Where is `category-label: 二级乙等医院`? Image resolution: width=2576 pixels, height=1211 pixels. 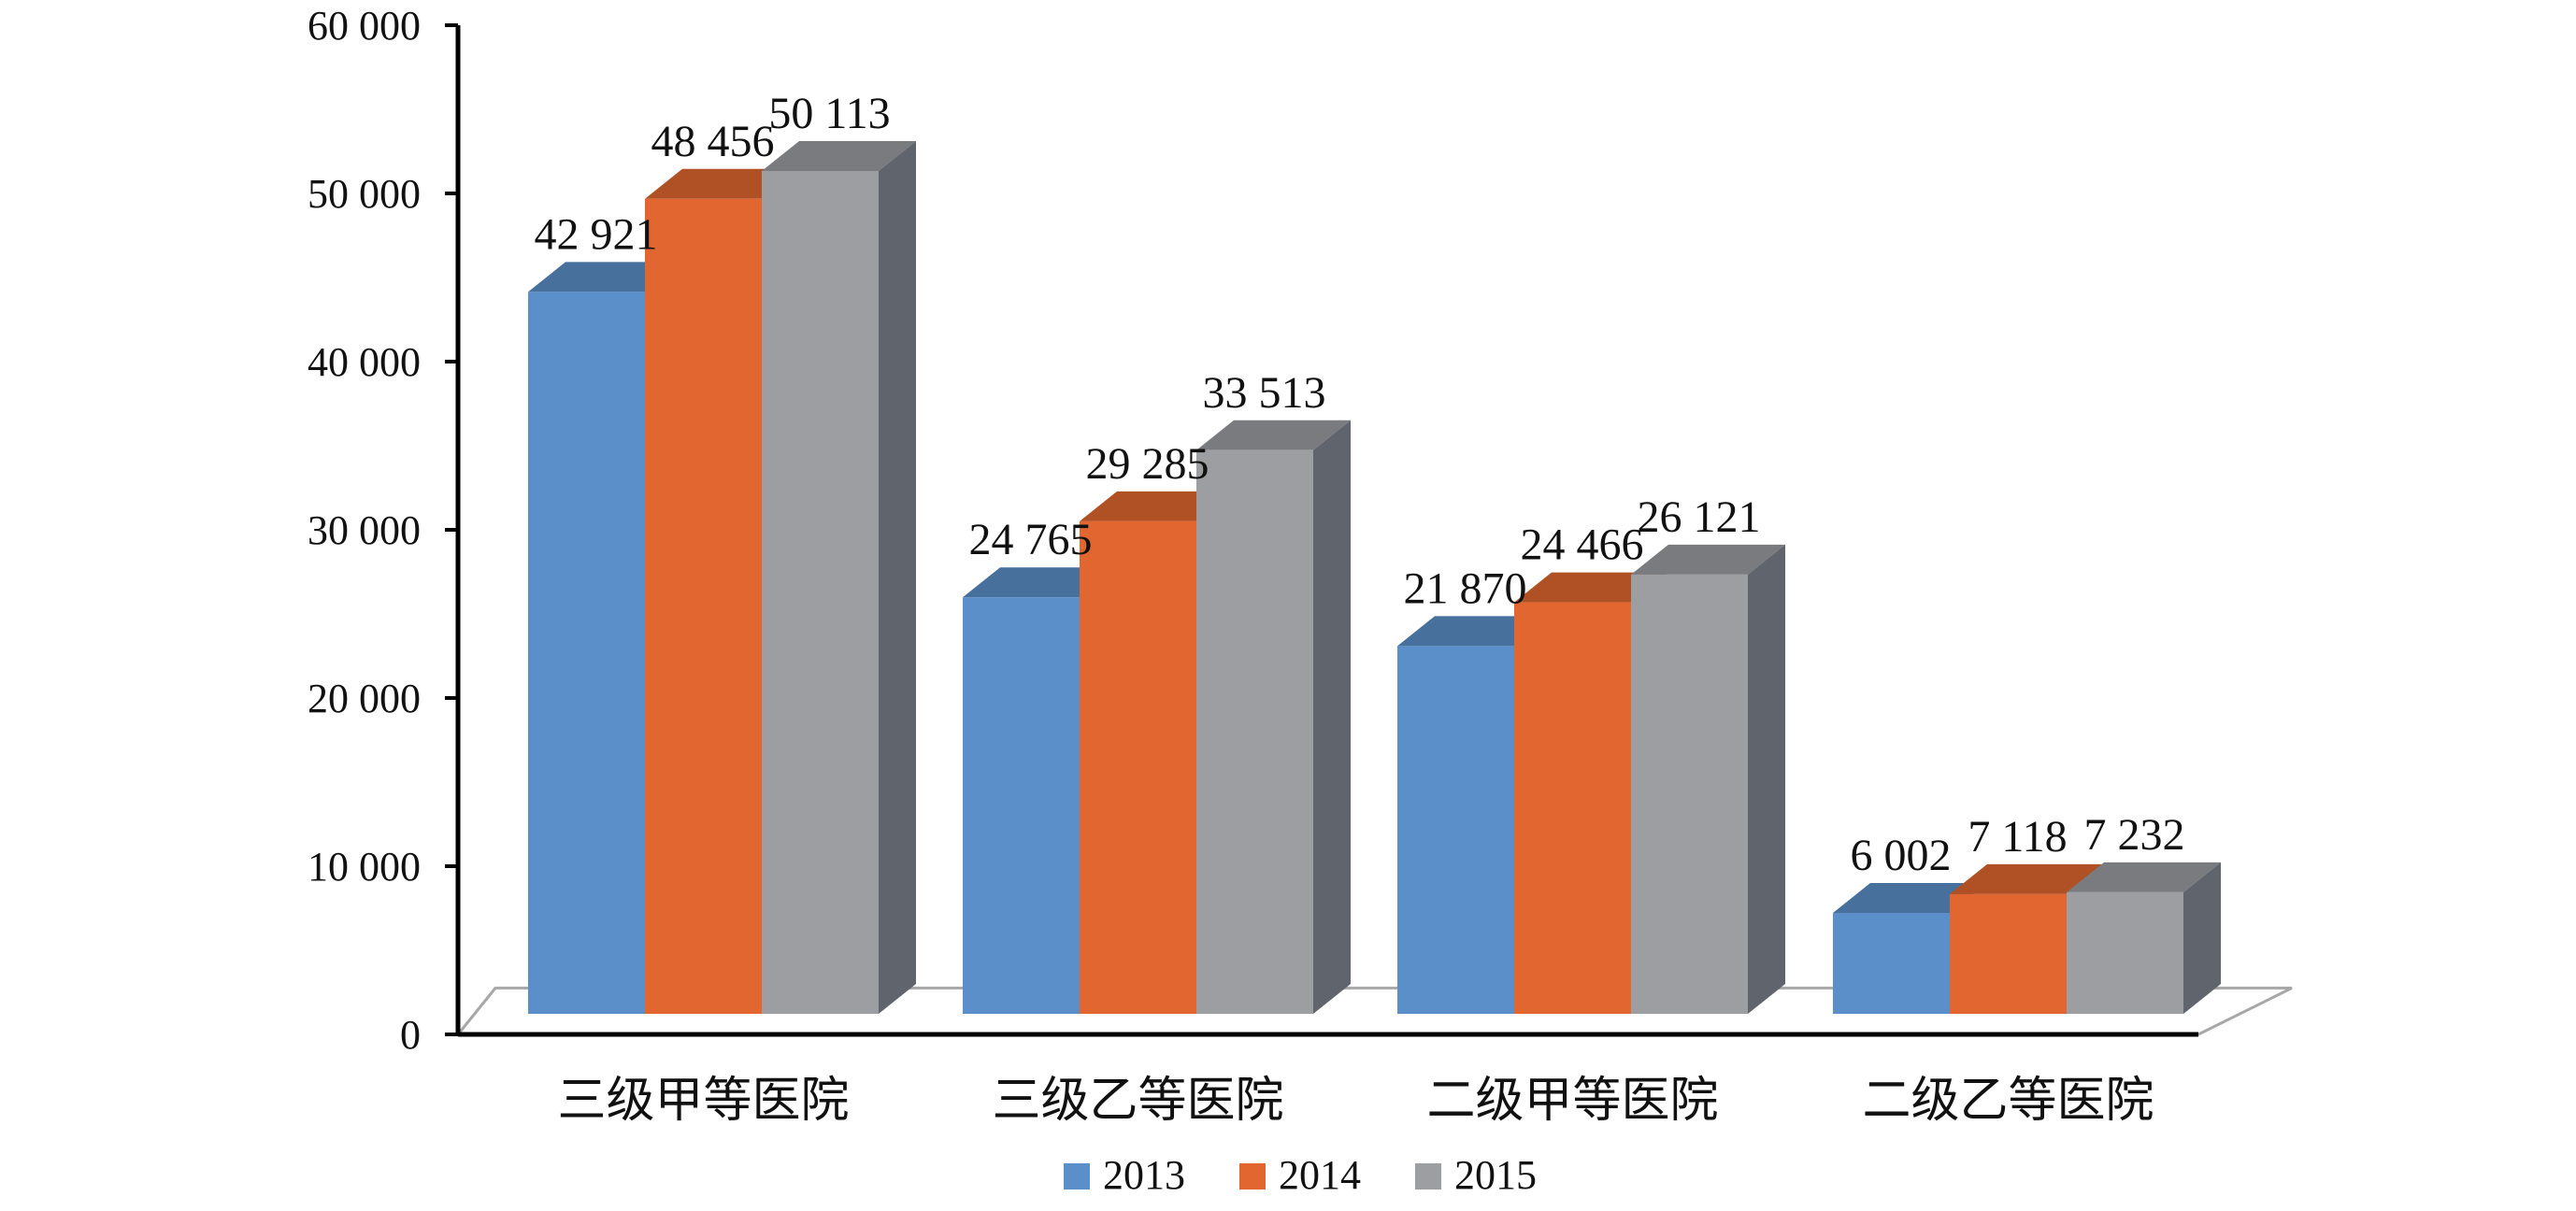 category-label: 二级乙等医院 is located at coordinates (2008, 1101).